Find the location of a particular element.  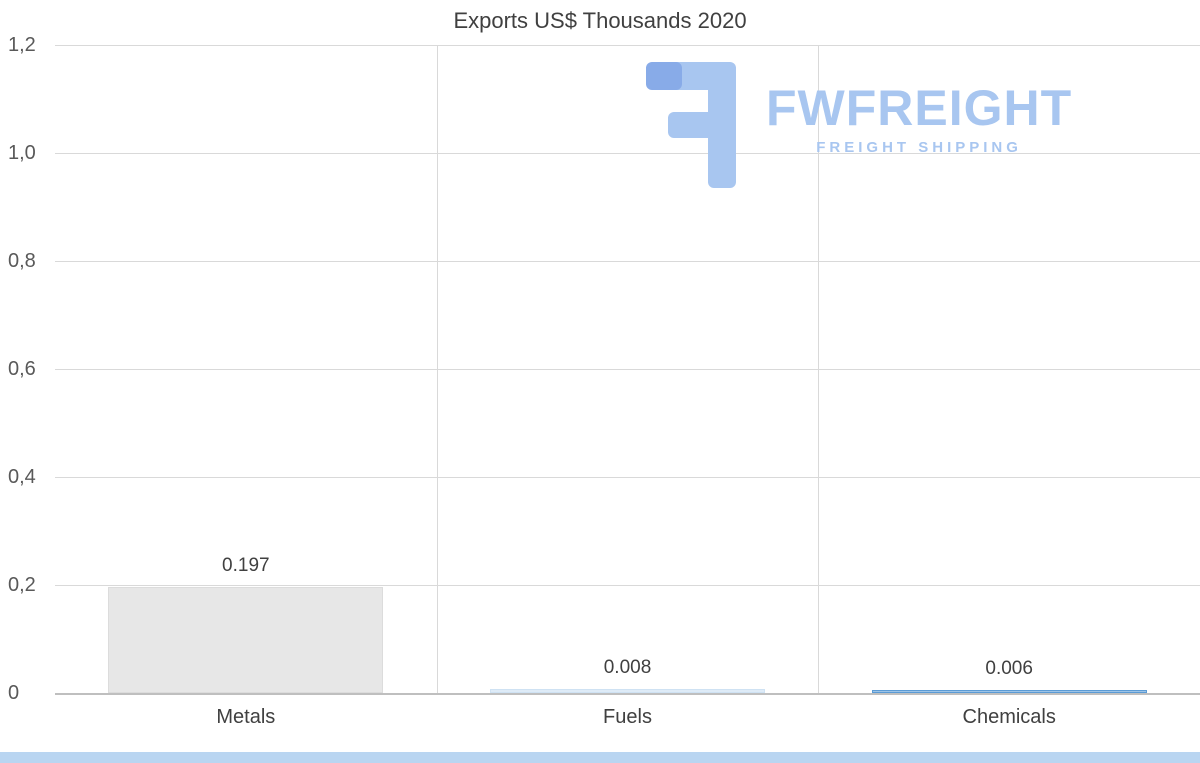

chart-title: Exports US$ Thousands 2020 is located at coordinates (600, 20).